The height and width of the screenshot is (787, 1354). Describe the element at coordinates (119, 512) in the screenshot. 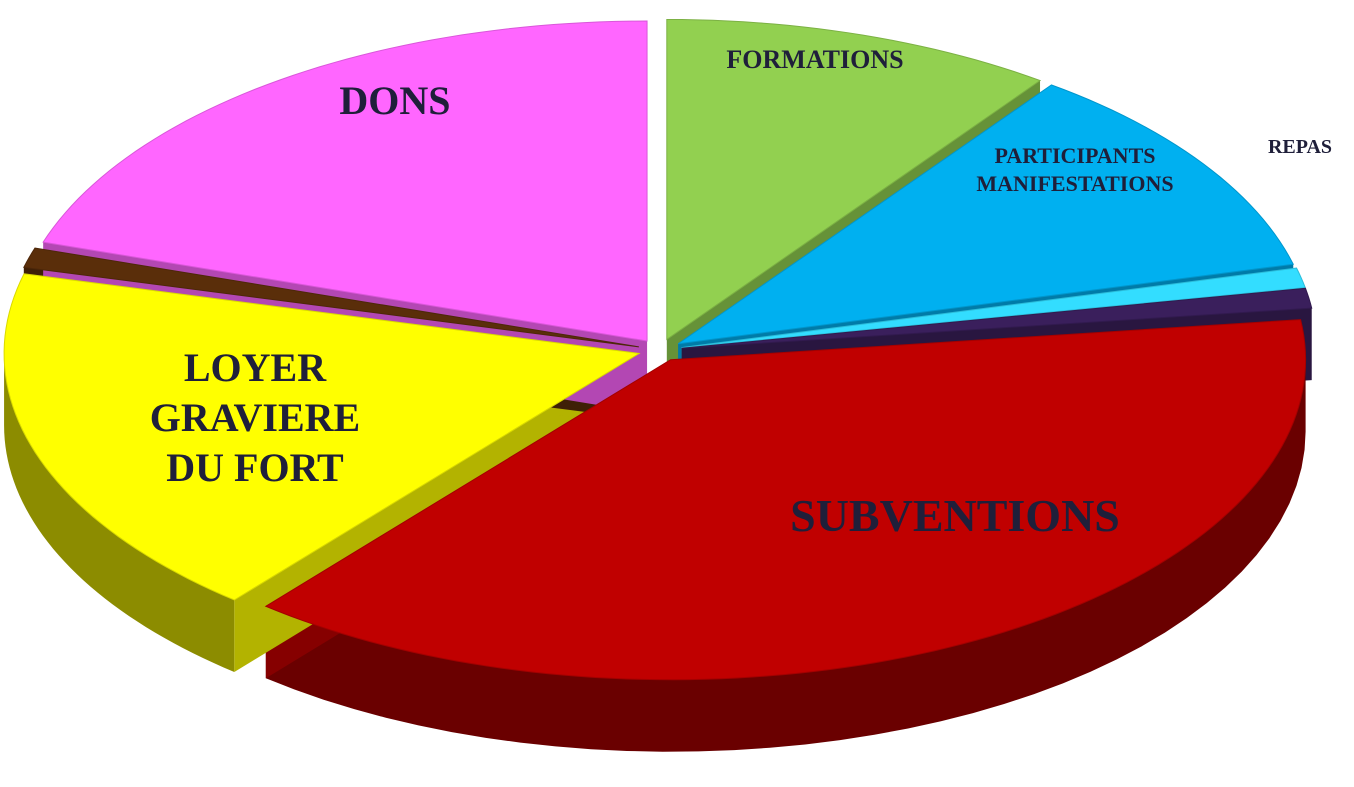

I see `slice-side` at that location.